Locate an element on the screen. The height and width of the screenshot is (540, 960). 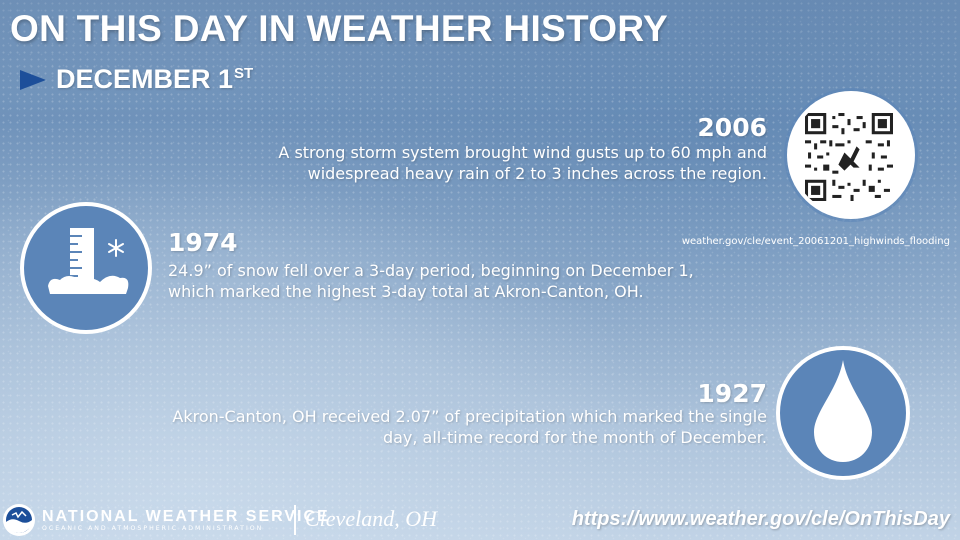
footer-divider is located at coordinates (295, 520).